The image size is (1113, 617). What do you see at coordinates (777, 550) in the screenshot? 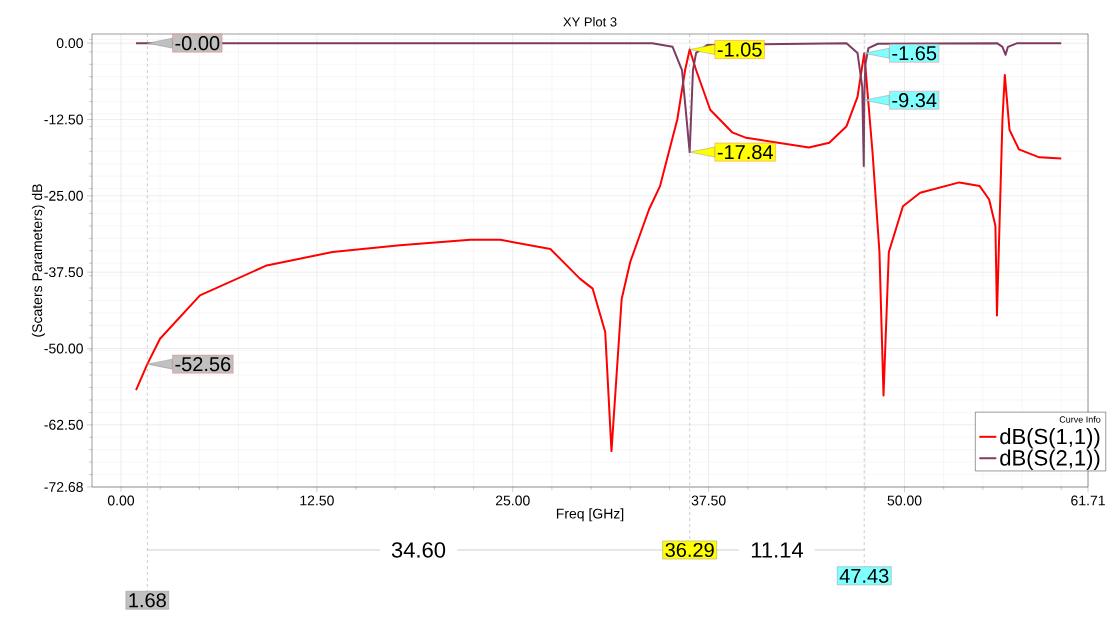
I see `text: 11.14` at bounding box center [777, 550].